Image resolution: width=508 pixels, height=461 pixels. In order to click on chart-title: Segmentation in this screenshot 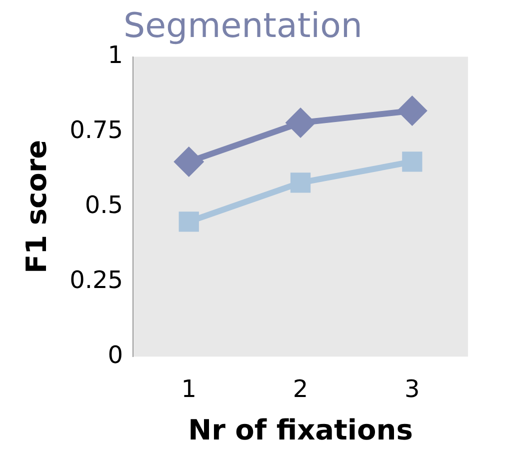, I will do `click(243, 26)`.